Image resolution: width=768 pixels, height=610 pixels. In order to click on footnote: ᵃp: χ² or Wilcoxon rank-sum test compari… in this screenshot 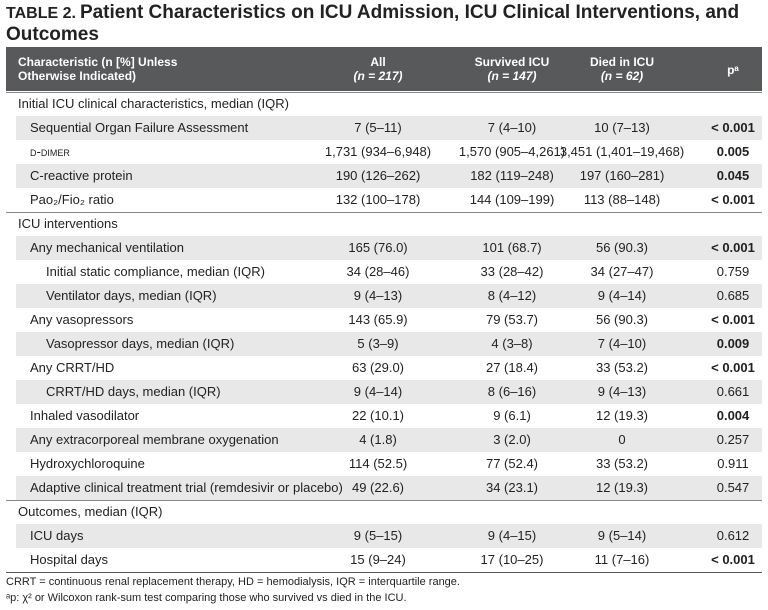, I will do `click(206, 598)`.